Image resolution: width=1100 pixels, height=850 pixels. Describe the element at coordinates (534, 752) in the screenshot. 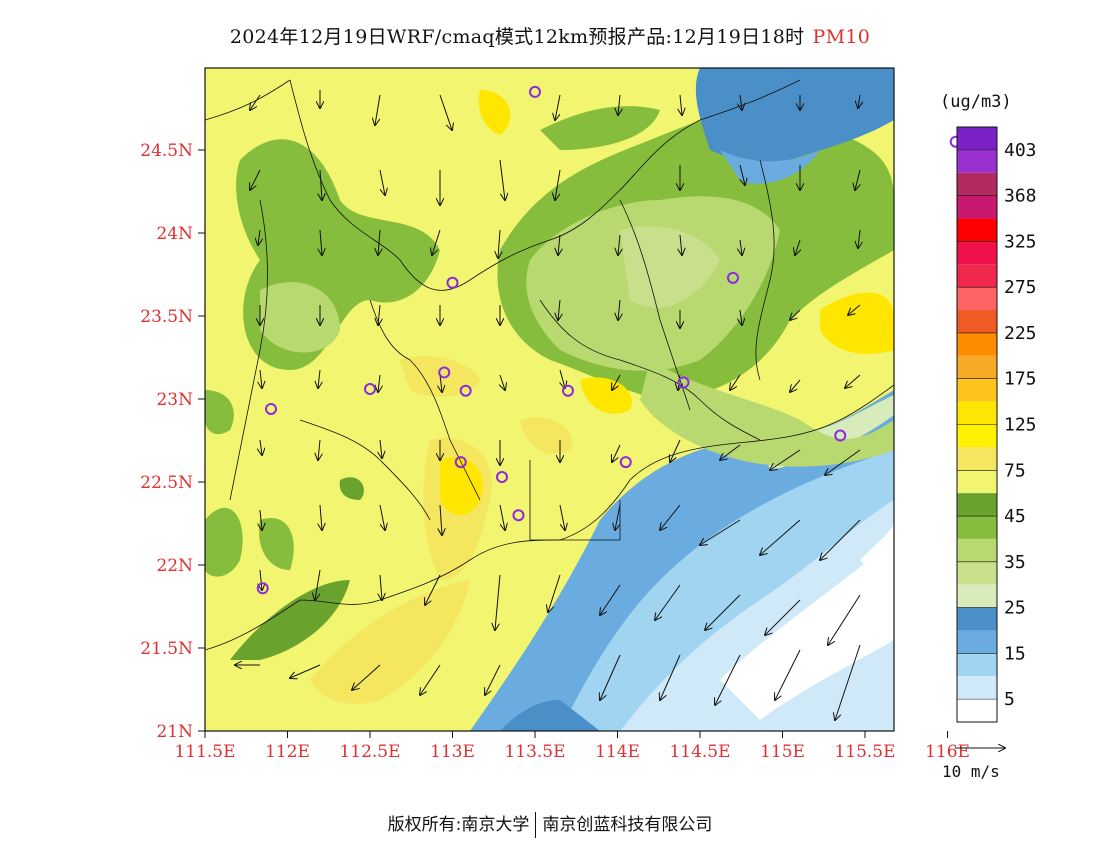

I see `lon-tick-label: 113.5E` at that location.